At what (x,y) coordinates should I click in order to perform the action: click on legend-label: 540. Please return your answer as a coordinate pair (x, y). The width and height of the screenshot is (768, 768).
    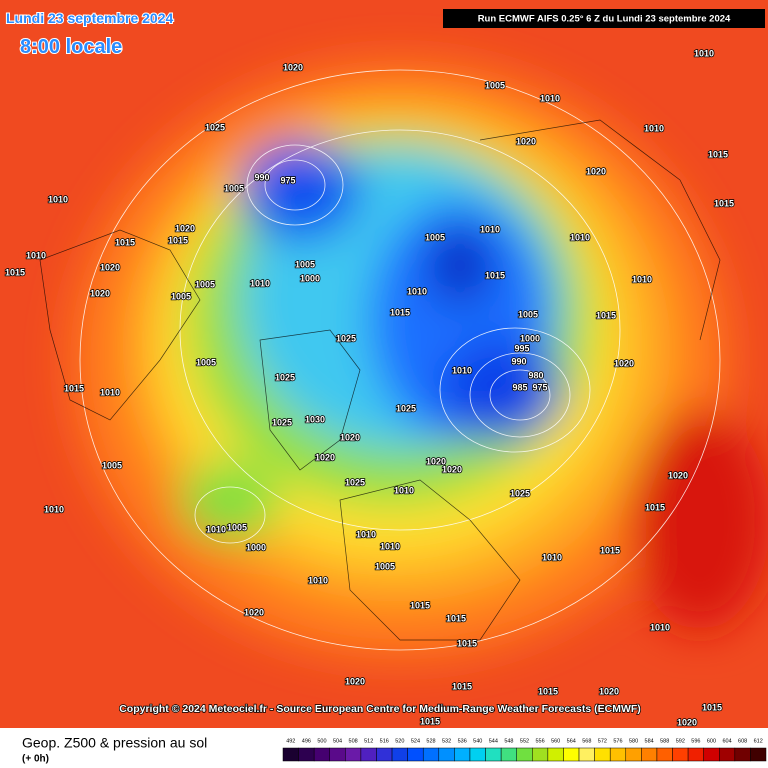
    Looking at the image, I should click on (477, 741).